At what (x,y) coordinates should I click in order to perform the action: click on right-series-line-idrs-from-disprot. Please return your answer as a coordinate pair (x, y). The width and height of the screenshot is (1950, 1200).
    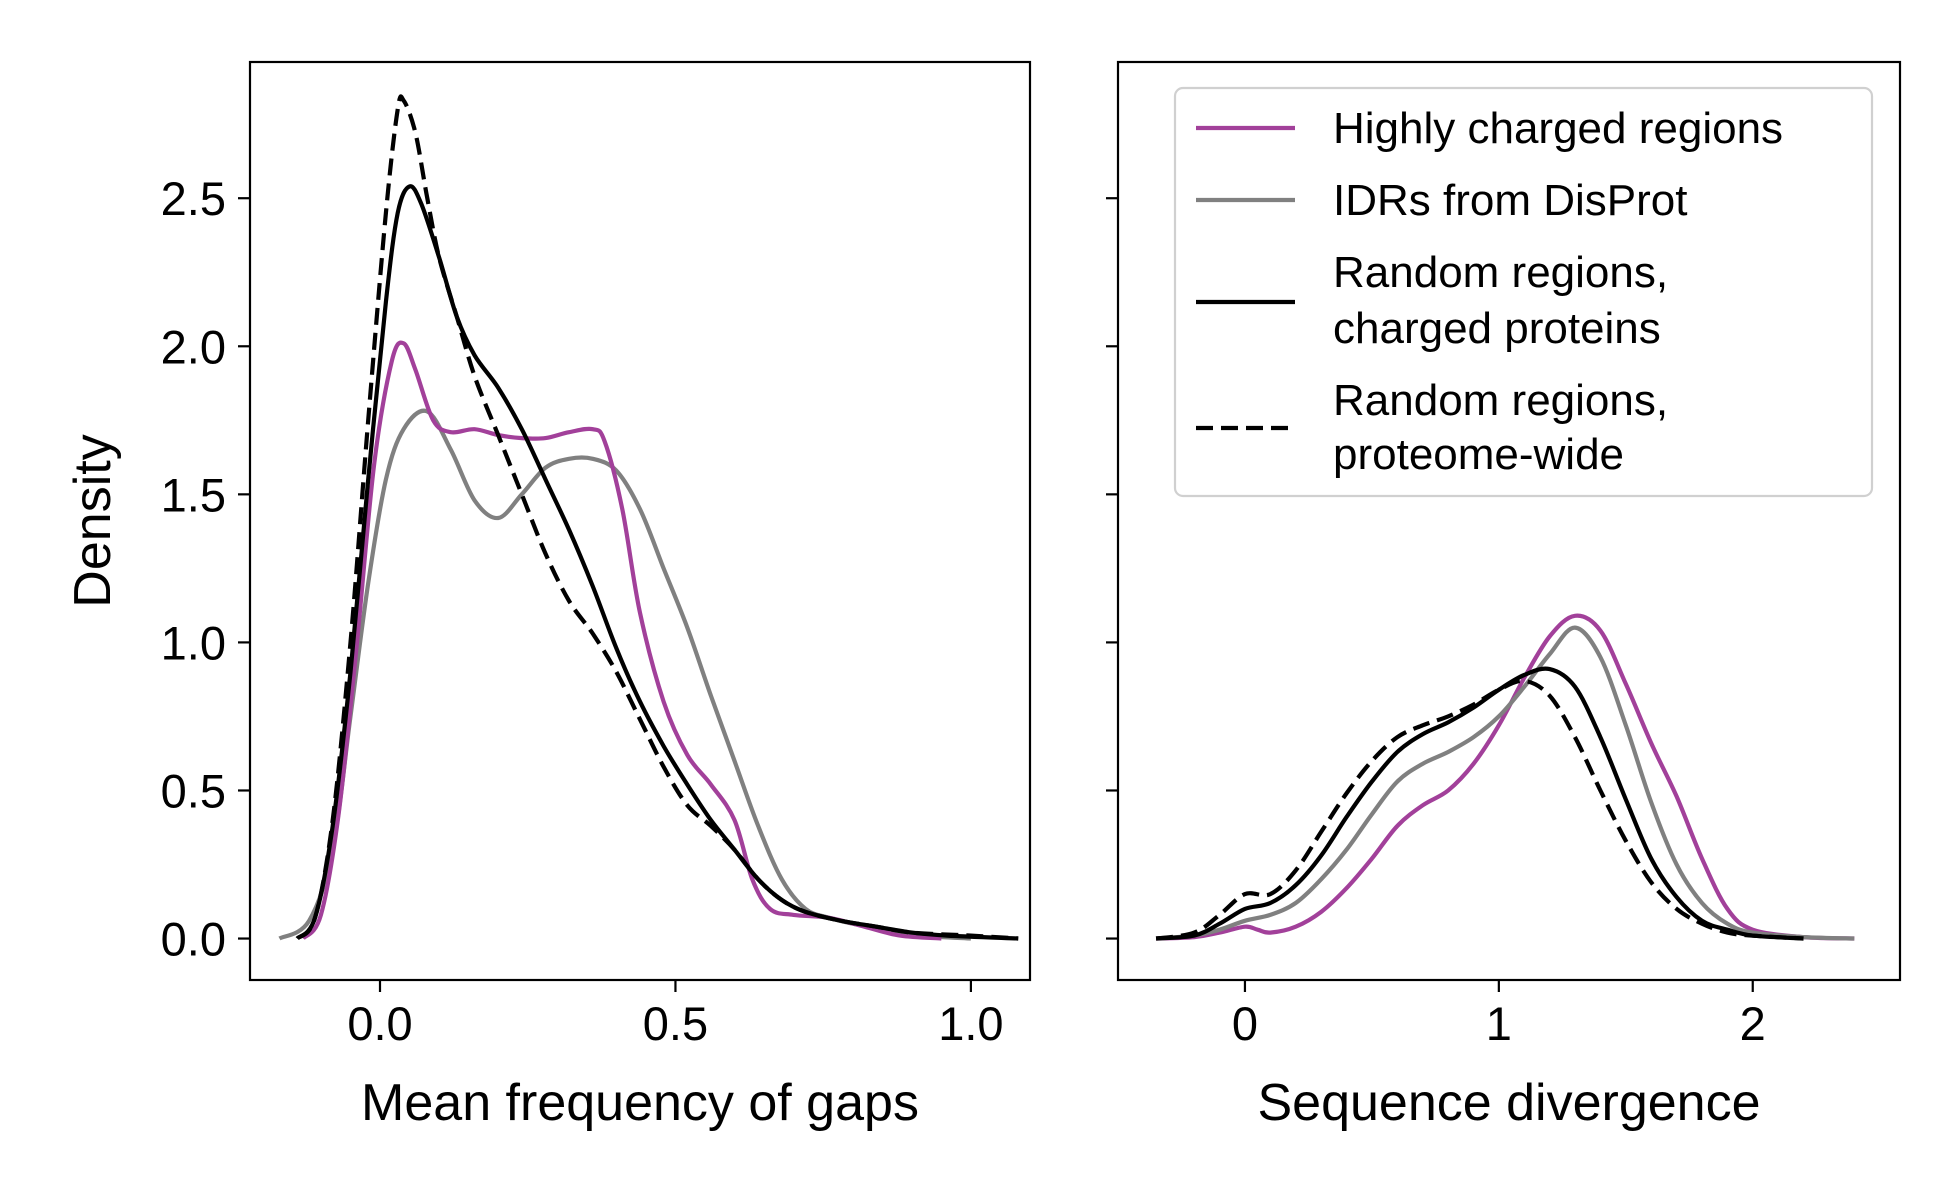
    Looking at the image, I should click on (1505, 783).